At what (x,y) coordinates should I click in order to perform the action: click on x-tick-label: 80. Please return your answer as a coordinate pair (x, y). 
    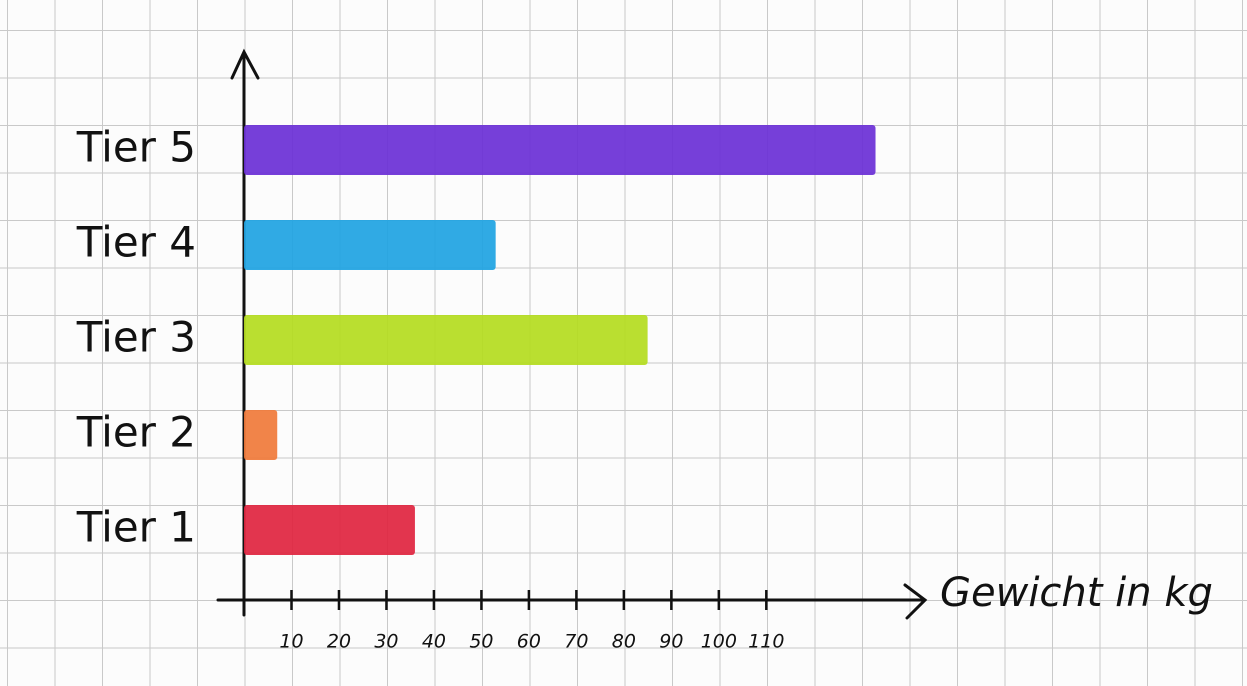
    Looking at the image, I should click on (624, 642).